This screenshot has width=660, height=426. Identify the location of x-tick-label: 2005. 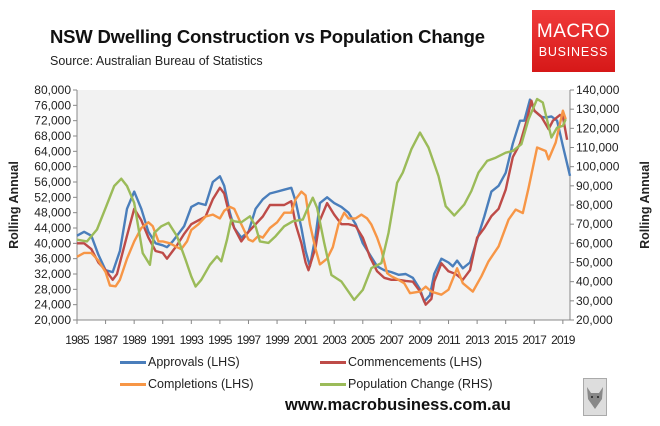
(363, 340).